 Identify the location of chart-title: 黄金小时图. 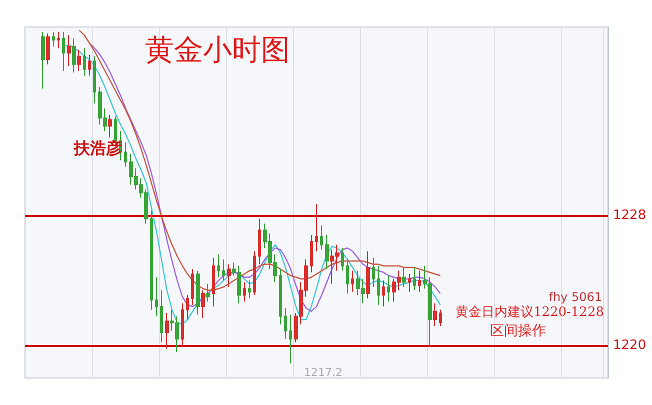
(217, 49).